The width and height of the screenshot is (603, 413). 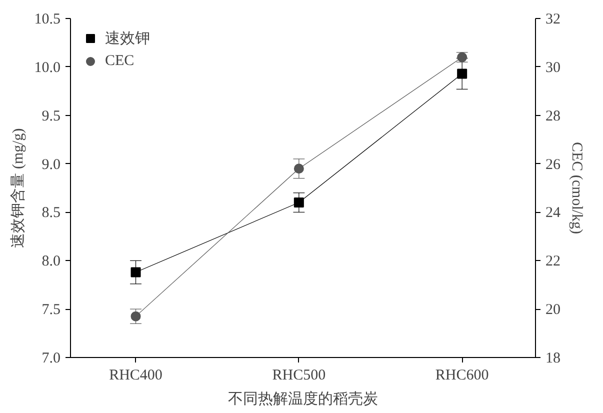 What do you see at coordinates (119, 61) in the screenshot?
I see `legend-label: CEC` at bounding box center [119, 61].